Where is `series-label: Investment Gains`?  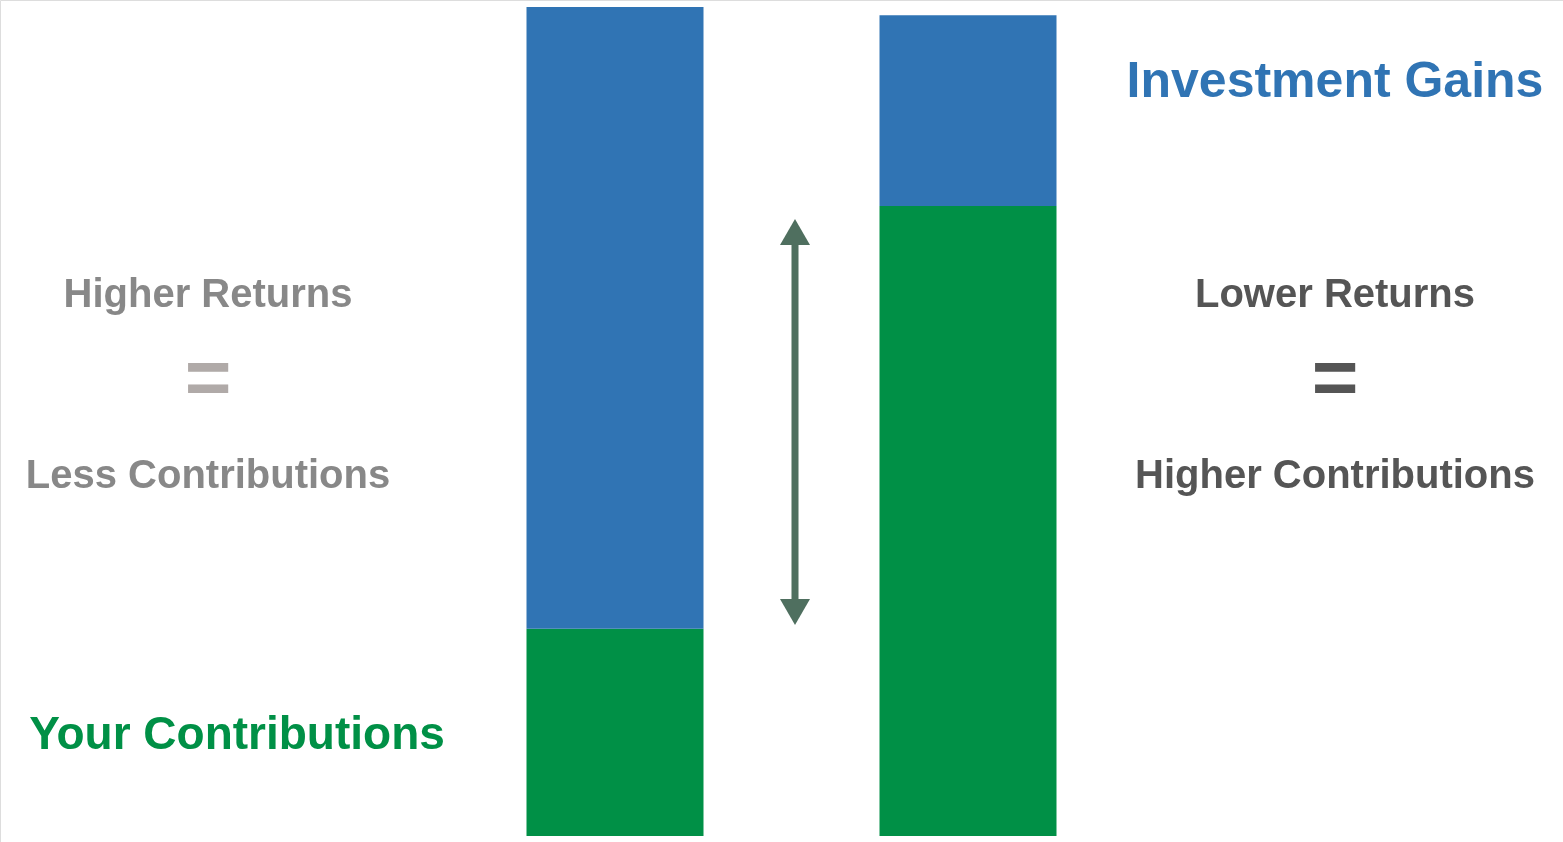 series-label: Investment Gains is located at coordinates (1335, 80).